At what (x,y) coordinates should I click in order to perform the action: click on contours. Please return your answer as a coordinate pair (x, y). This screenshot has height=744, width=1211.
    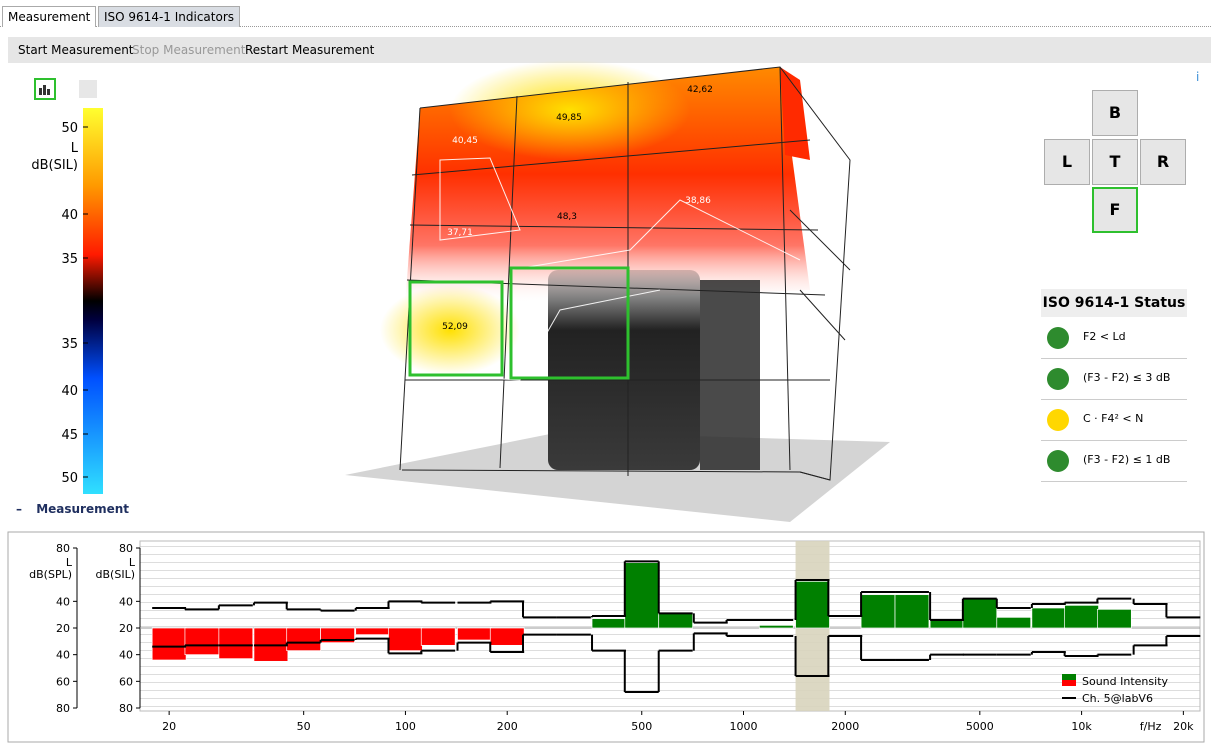
    Looking at the image, I should click on (612, 269).